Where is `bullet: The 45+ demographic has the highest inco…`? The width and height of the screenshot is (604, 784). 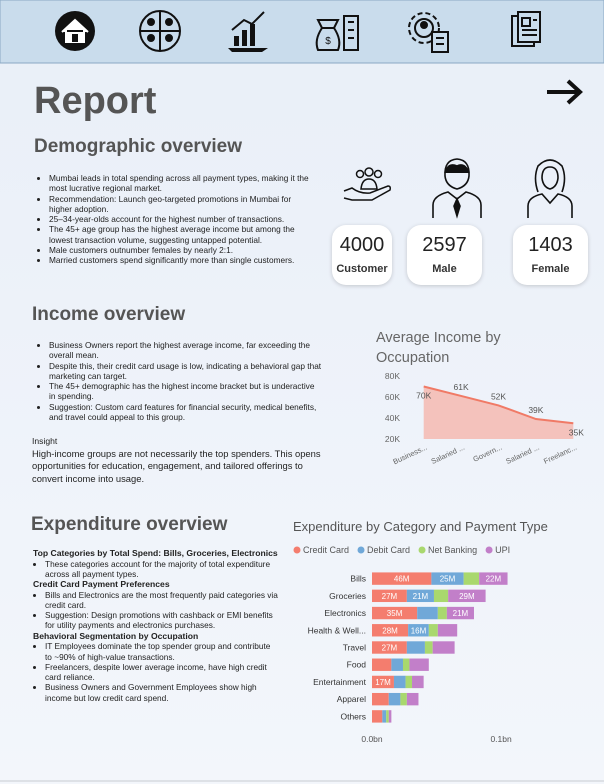
bullet: The 45+ demographic has the highest inco… is located at coordinates (185, 391).